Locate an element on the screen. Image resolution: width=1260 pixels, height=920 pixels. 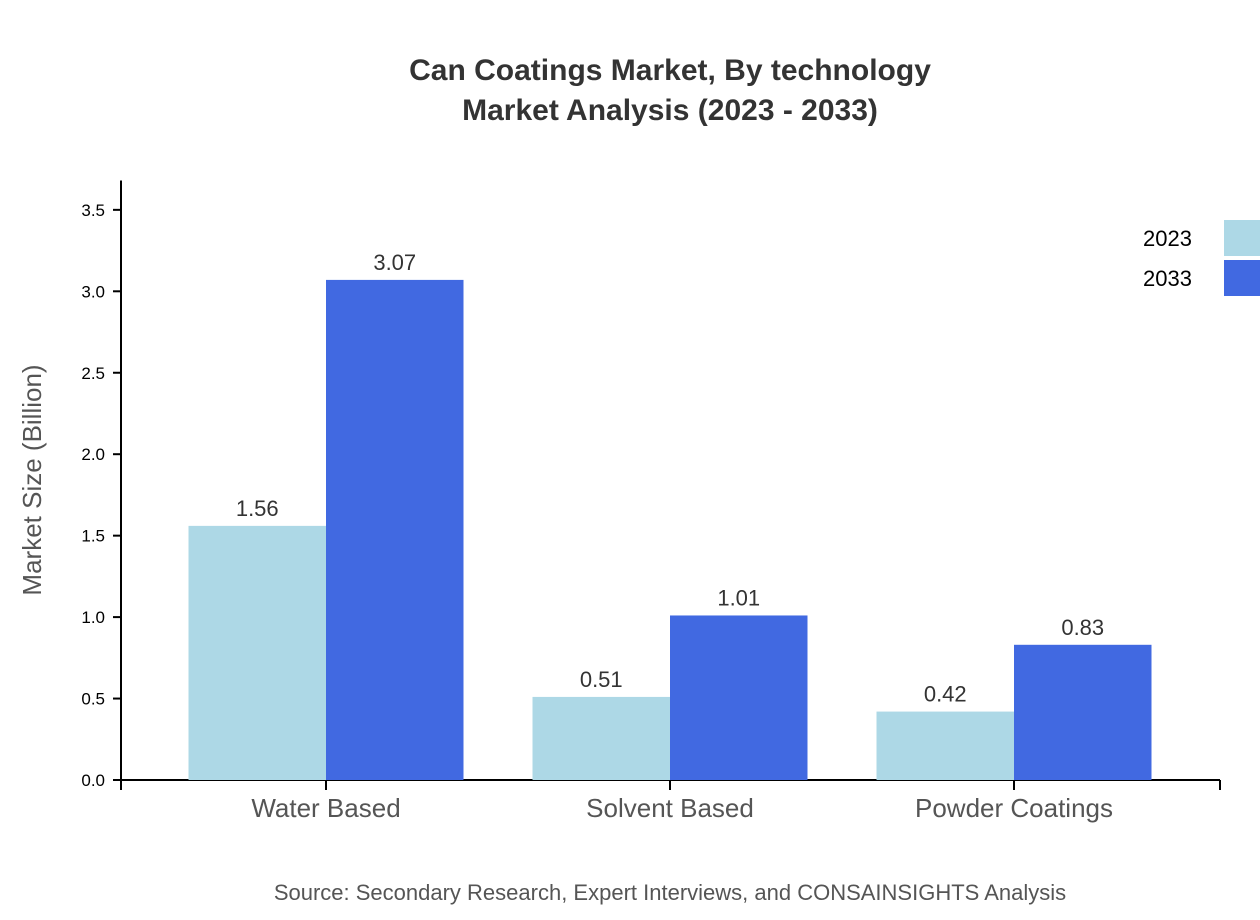
chart-subtitle: Market Analysis (2023 - 2033) is located at coordinates (670, 110).